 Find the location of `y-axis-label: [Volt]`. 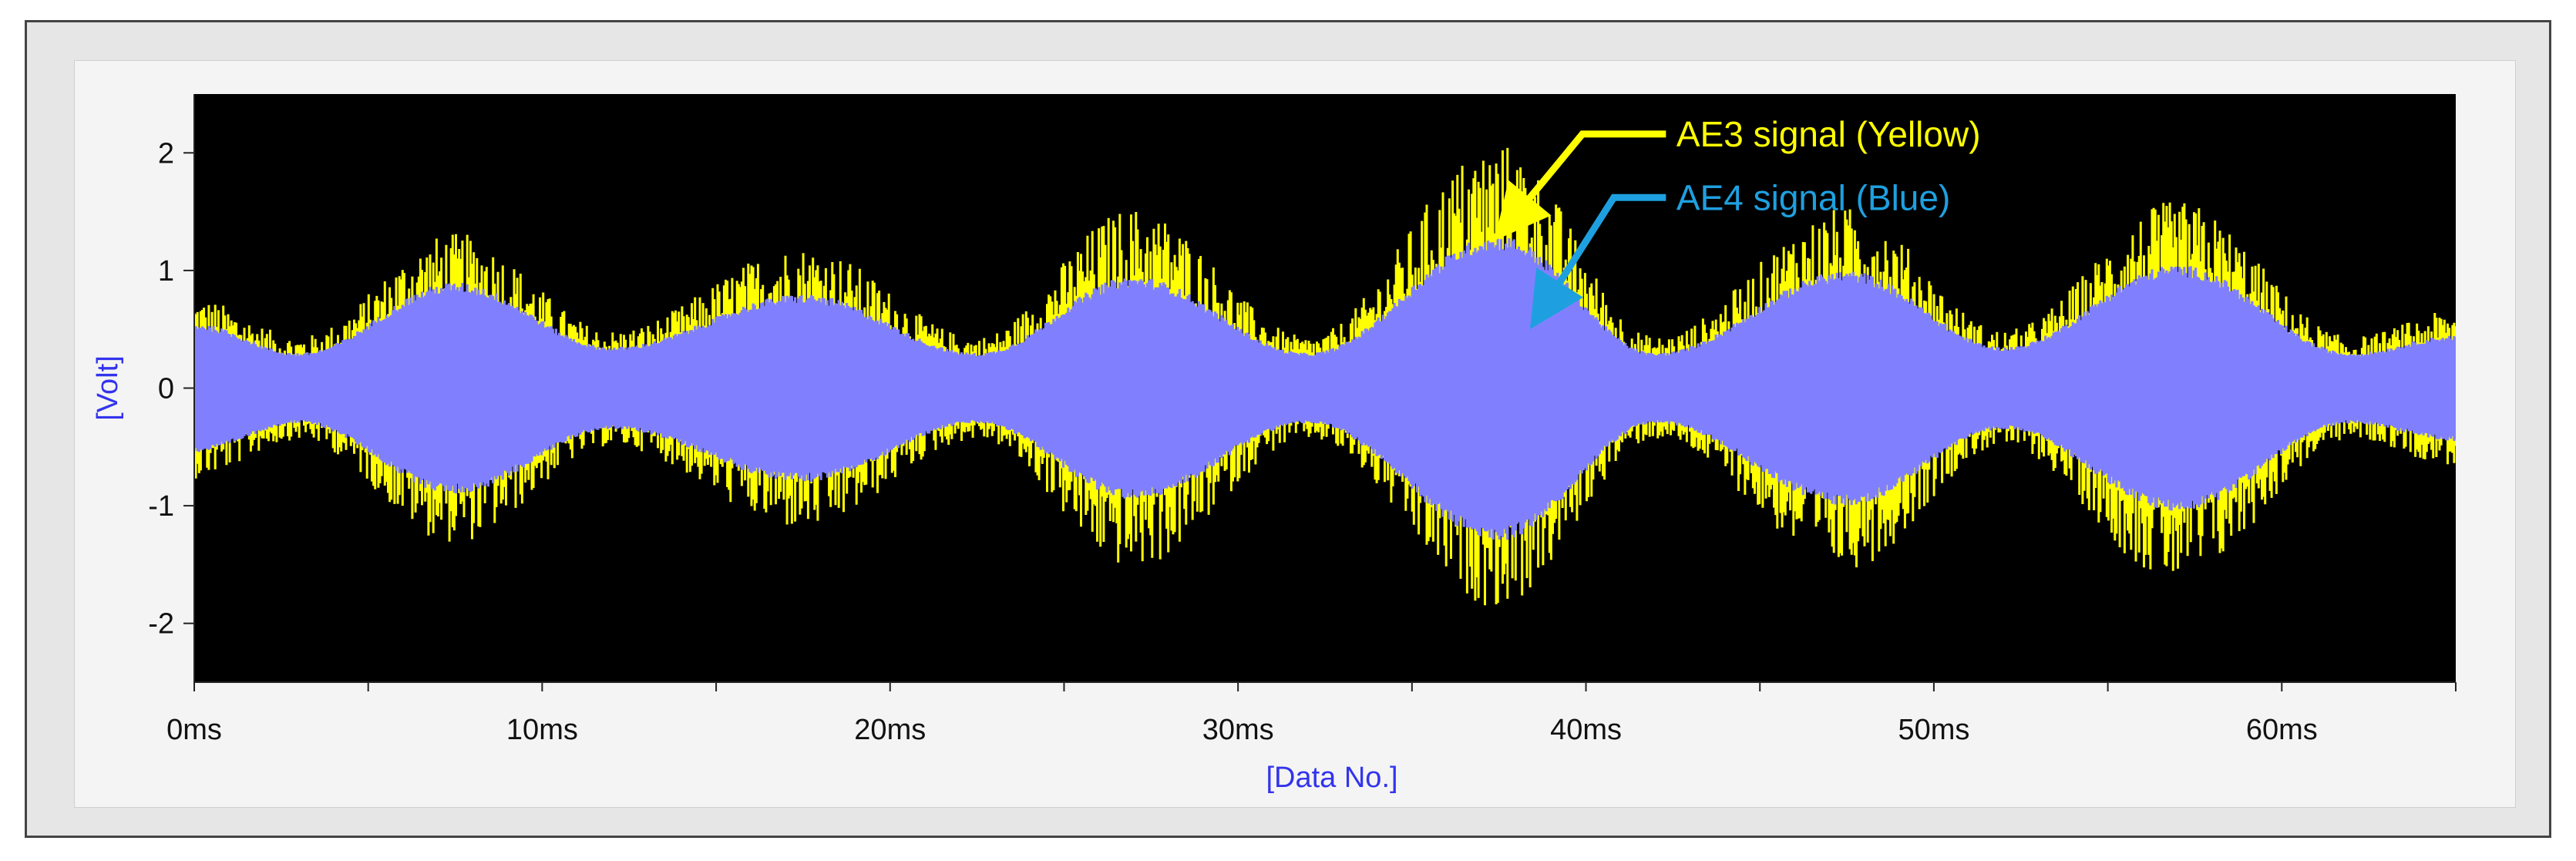

y-axis-label: [Volt] is located at coordinates (108, 388).